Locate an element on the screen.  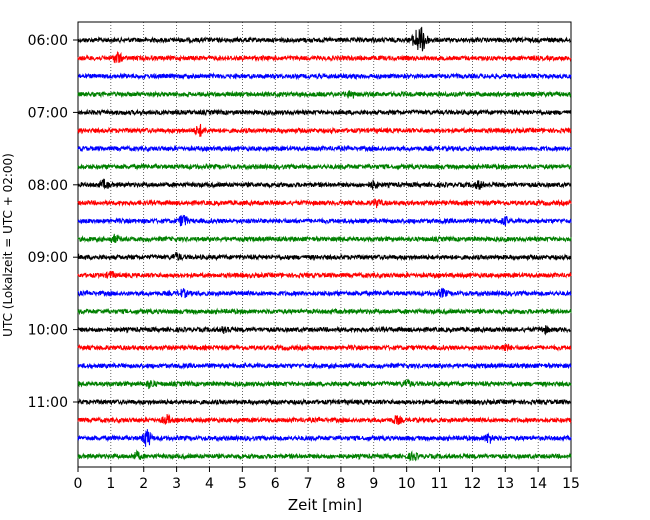
y-tick-label: 06:00 is located at coordinates (48, 41).